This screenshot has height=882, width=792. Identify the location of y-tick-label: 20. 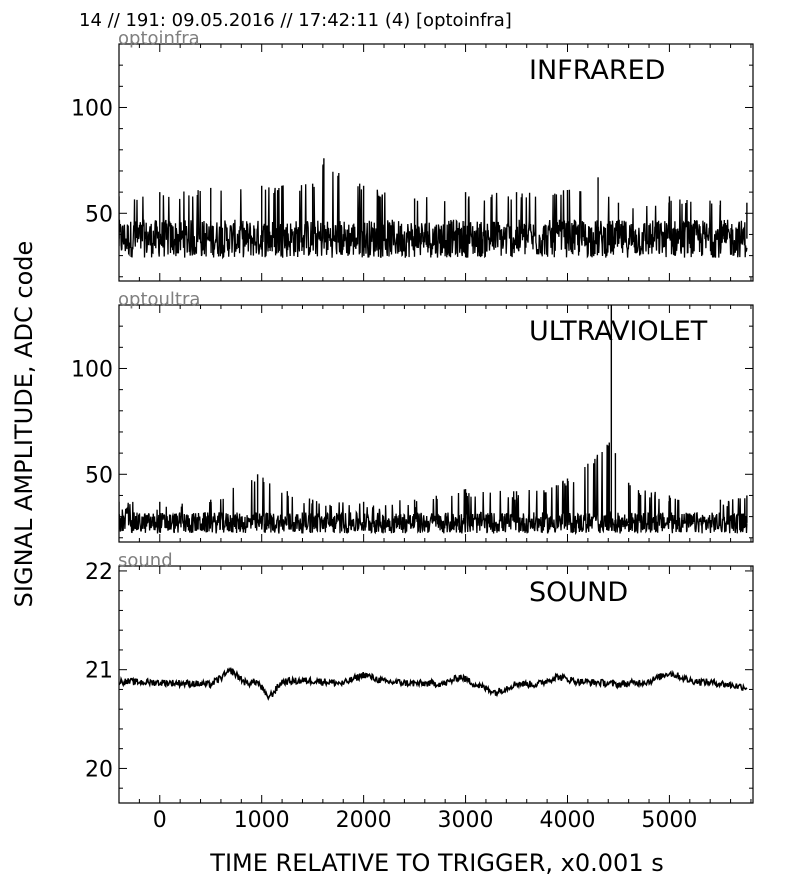
(99, 769).